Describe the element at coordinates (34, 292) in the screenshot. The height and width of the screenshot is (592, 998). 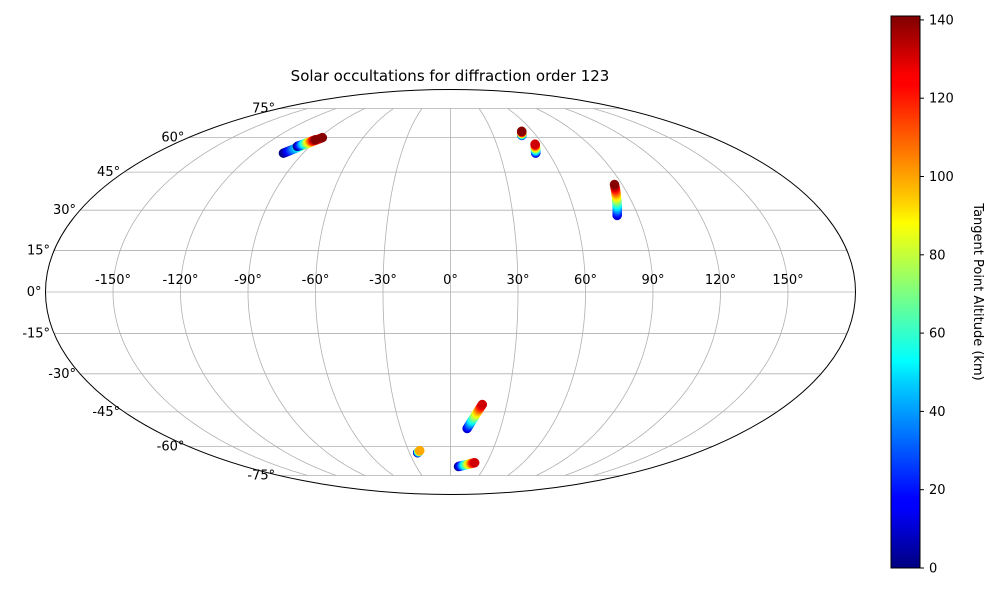
I see `latitude-tick-label: 0°` at that location.